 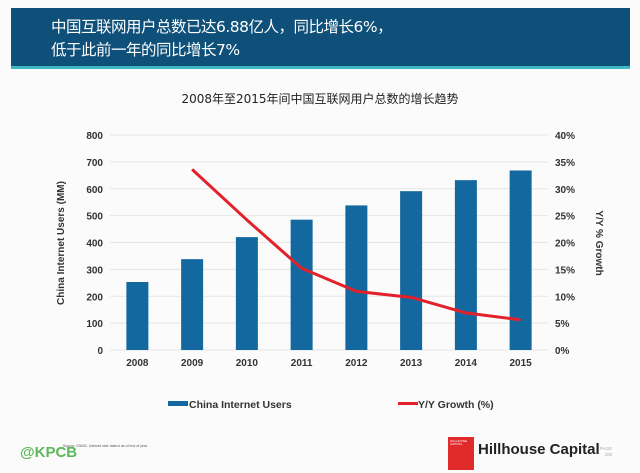 What do you see at coordinates (565, 136) in the screenshot?
I see `y2-tick-label: 40%` at bounding box center [565, 136].